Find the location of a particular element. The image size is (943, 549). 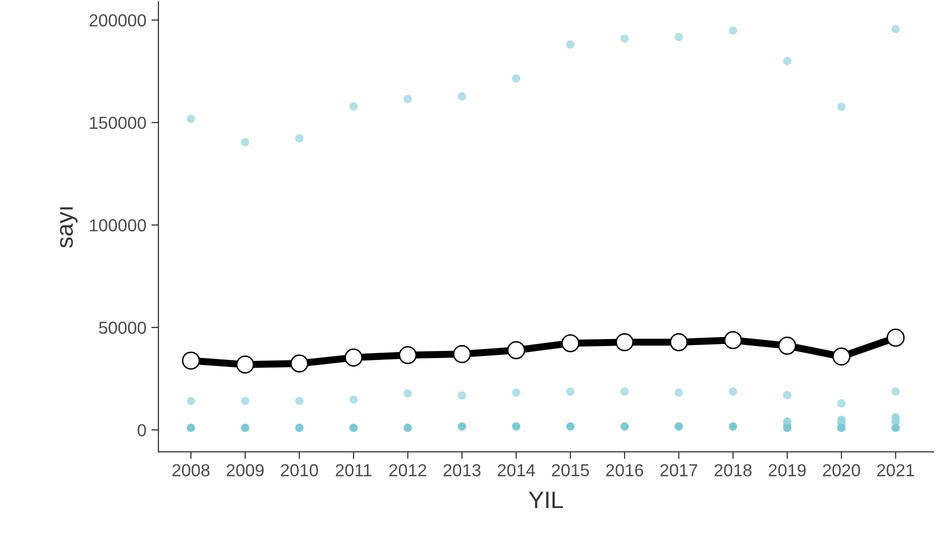

y-tick-label: 100000 is located at coordinates (118, 225).